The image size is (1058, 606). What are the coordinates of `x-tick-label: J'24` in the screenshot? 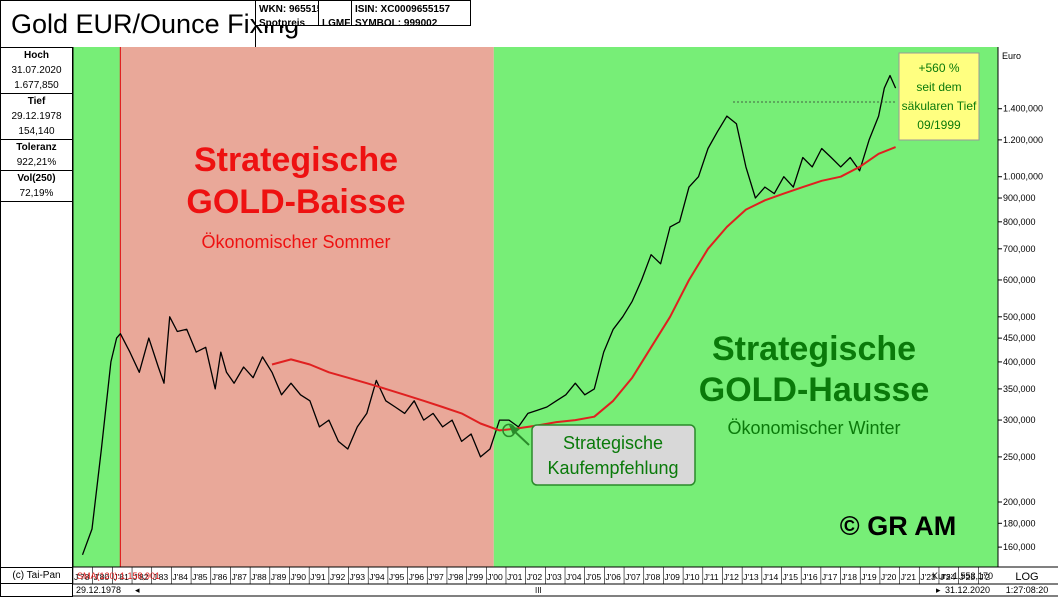 It's located at (948, 577).